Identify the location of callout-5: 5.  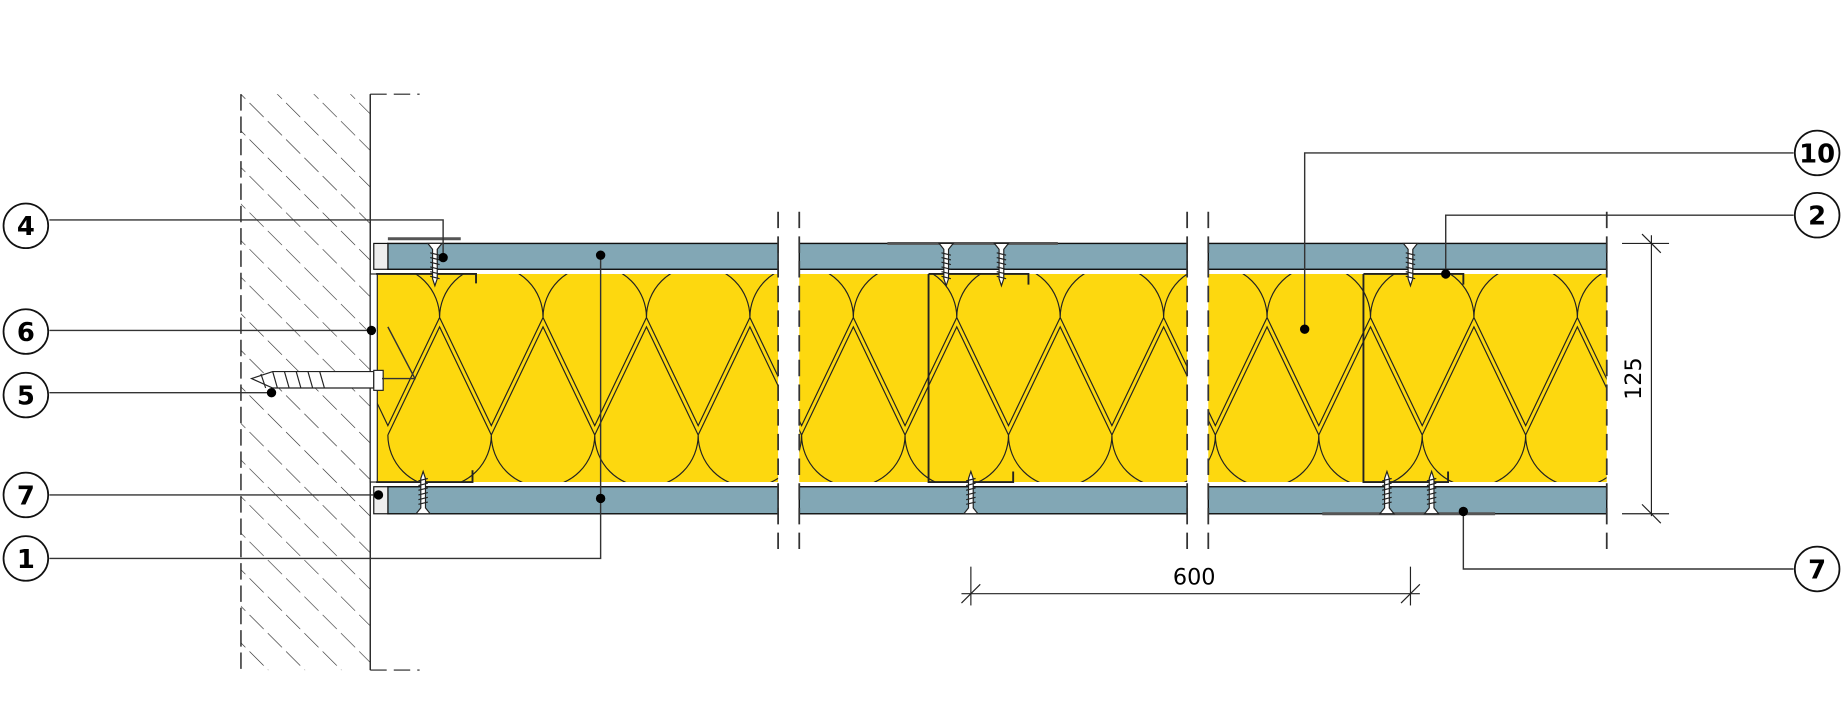
(26, 395).